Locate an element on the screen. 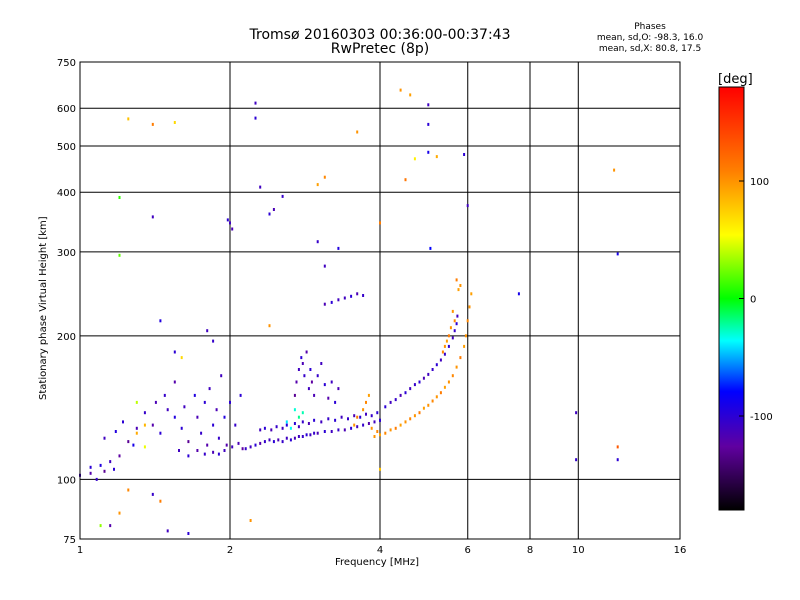  chart-title: Tromsø 20160303 00:36:00-00:37:43 is located at coordinates (380, 35).